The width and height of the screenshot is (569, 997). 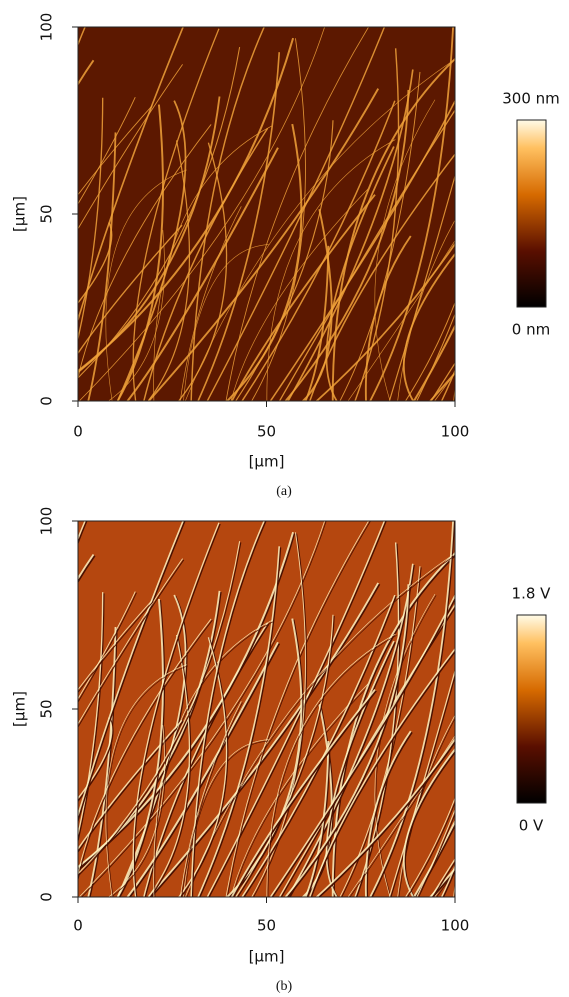 I want to click on caption: (a), so click(x=284, y=491).